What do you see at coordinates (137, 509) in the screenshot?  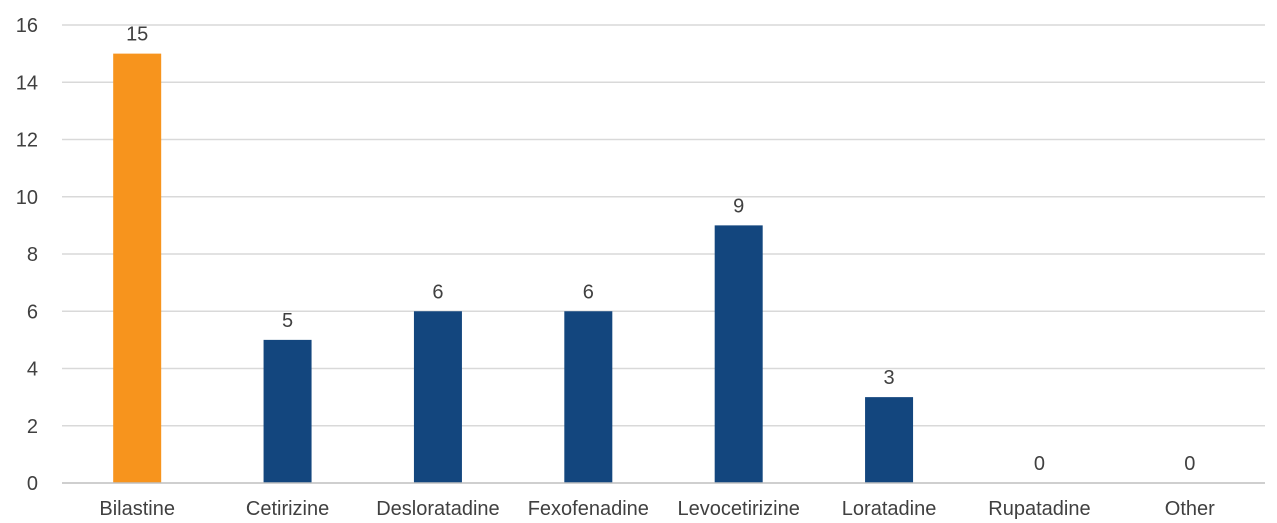 I see `x-category-label: Bilastine` at bounding box center [137, 509].